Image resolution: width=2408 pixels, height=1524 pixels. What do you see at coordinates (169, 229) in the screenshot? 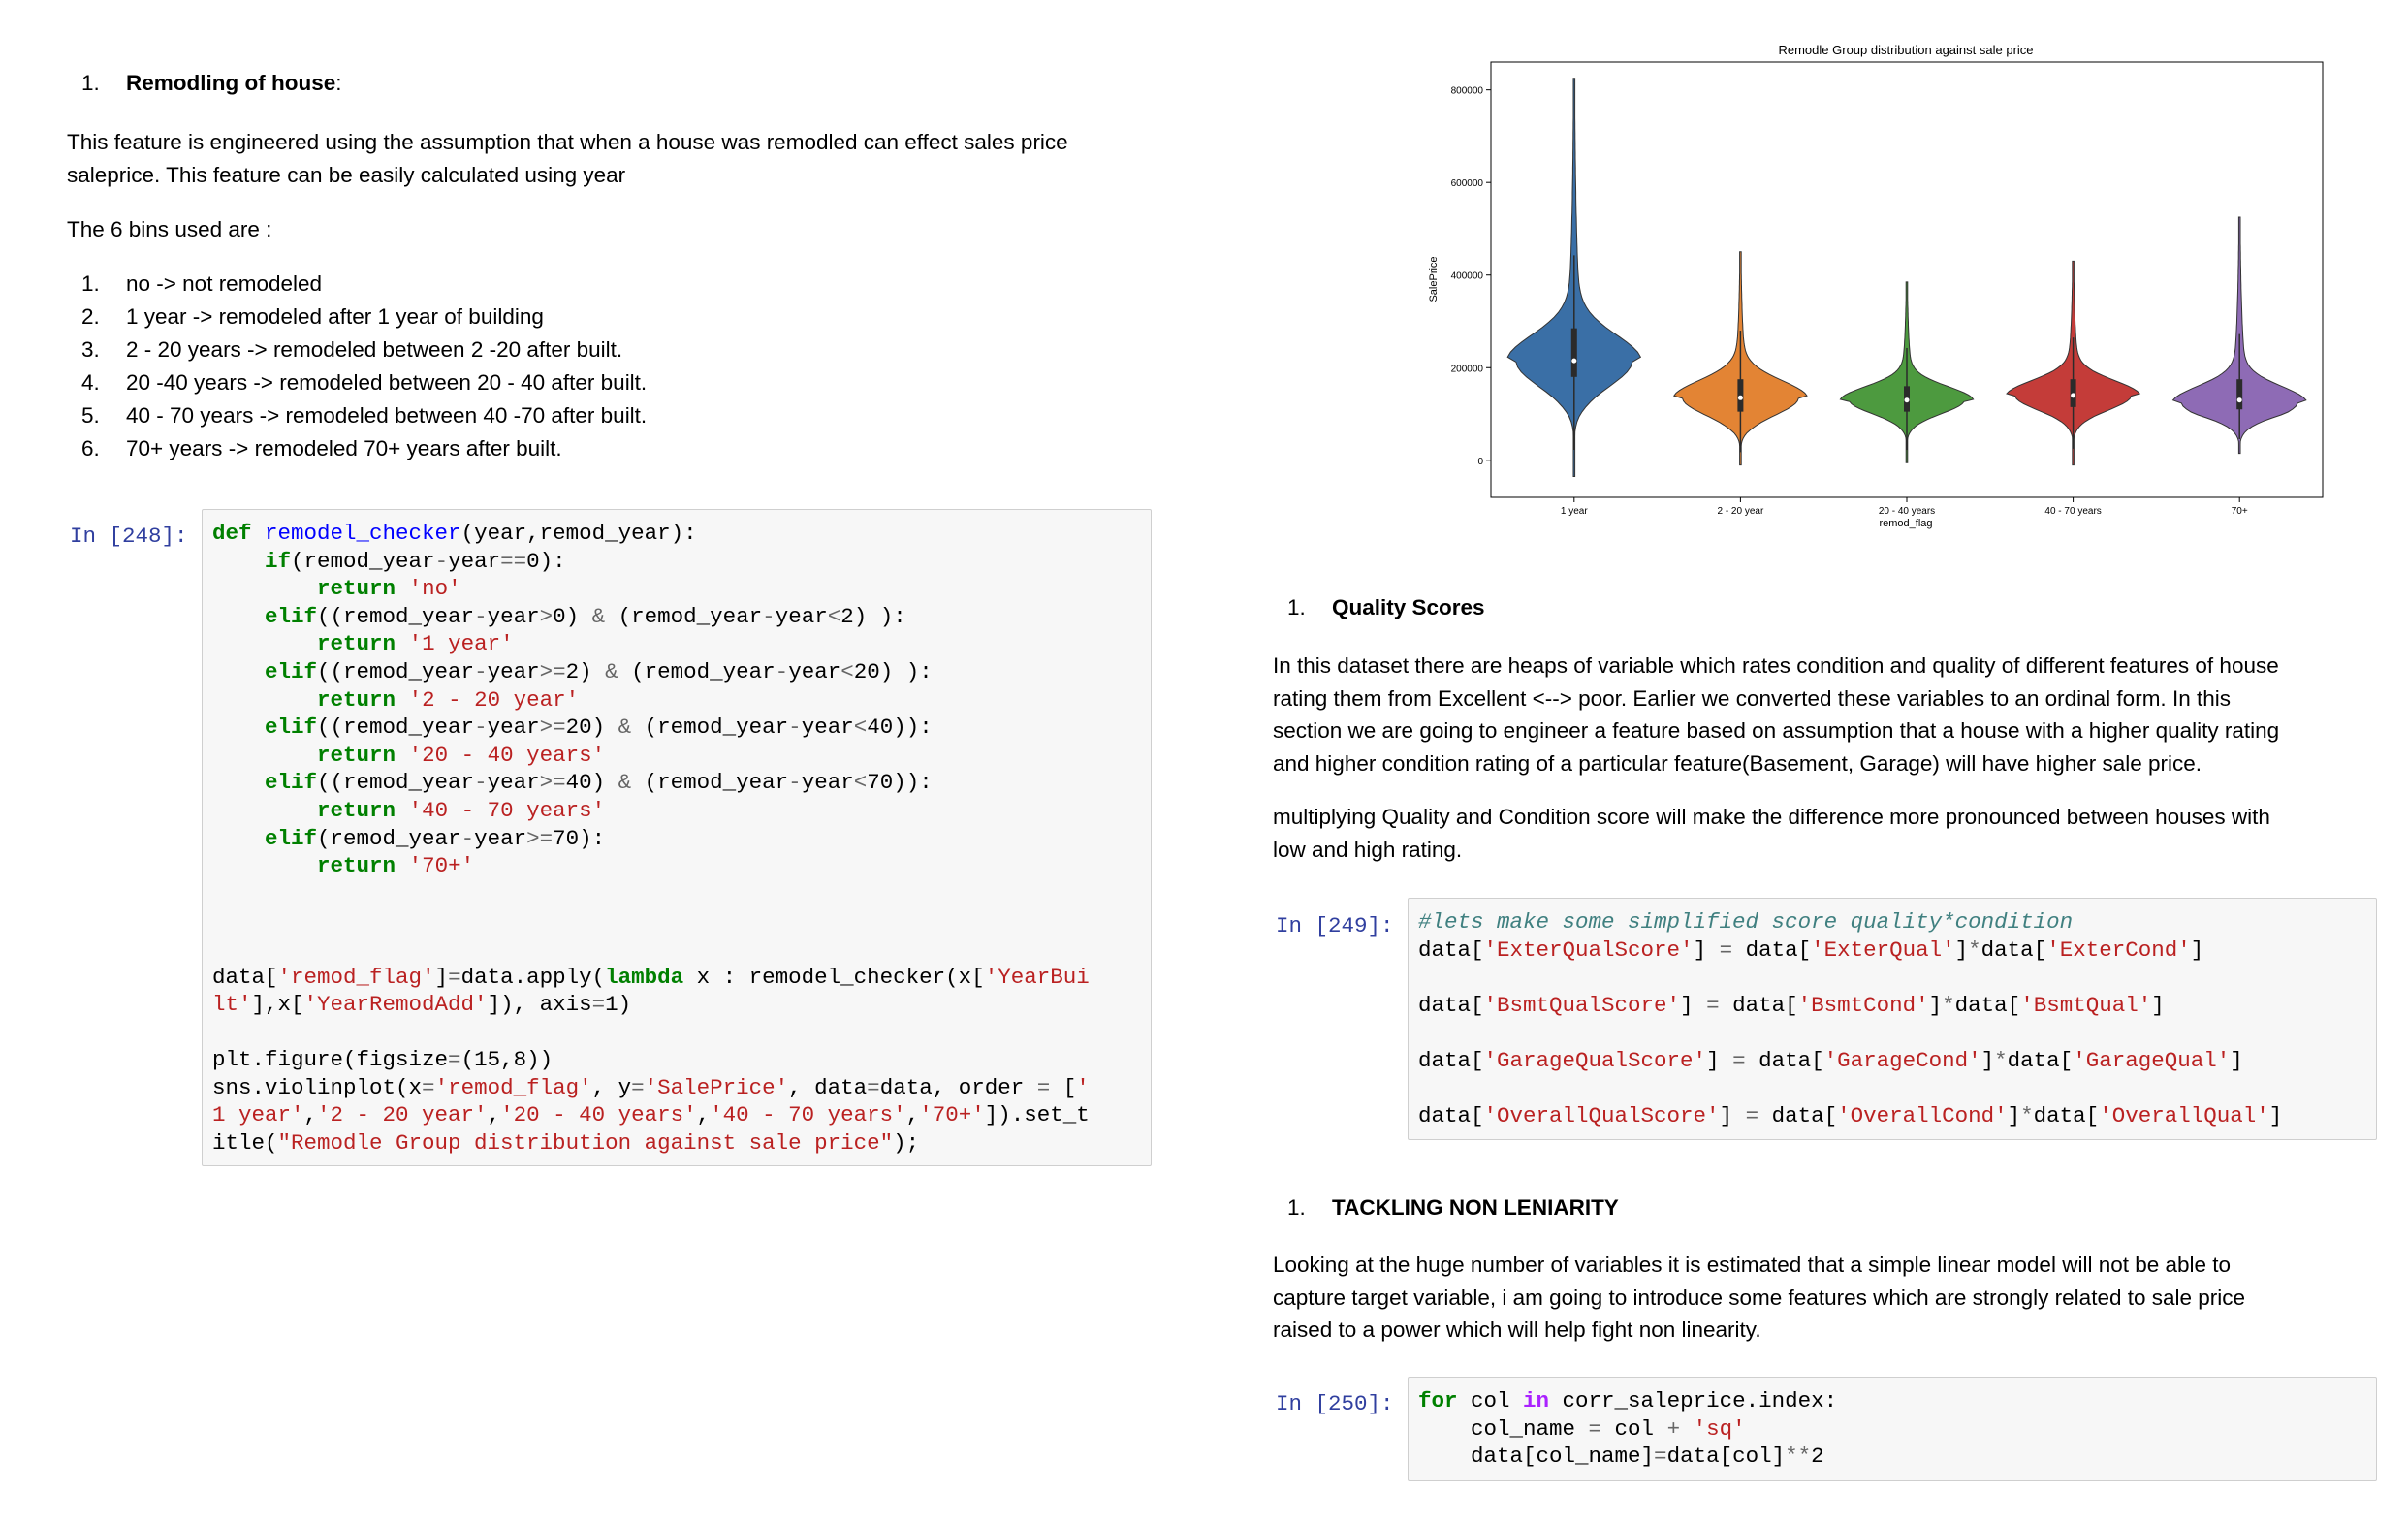
I see `bins-intro: The 6 bins used are :` at bounding box center [169, 229].